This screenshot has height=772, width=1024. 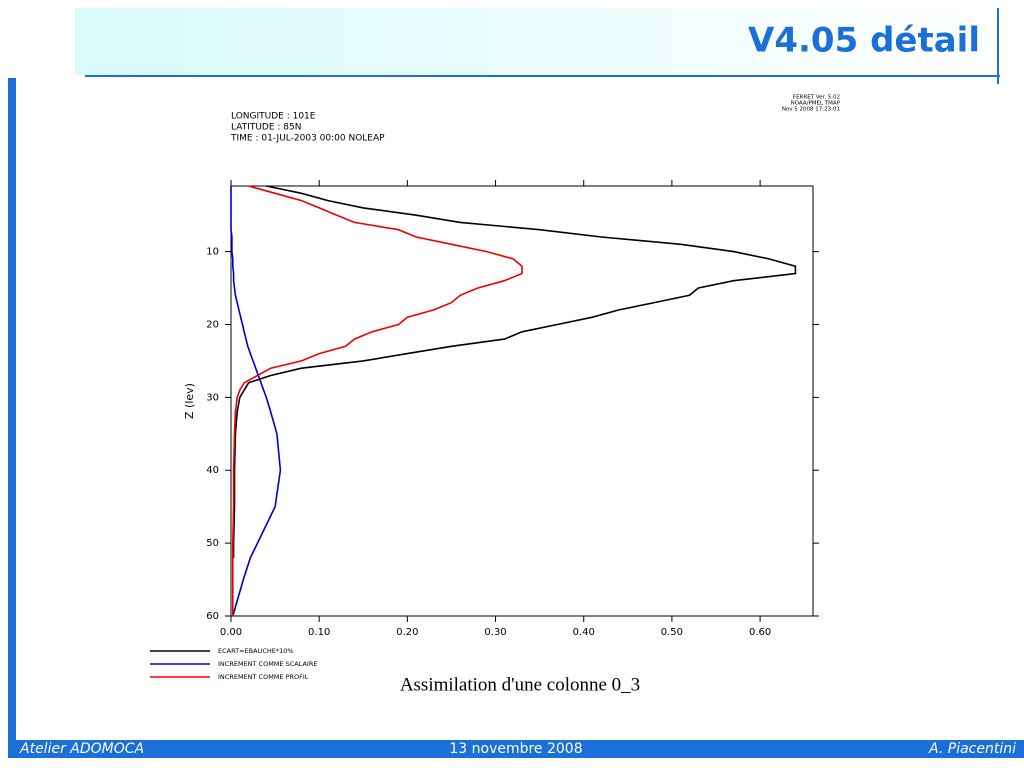 I want to click on header-band, so click(x=536, y=41).